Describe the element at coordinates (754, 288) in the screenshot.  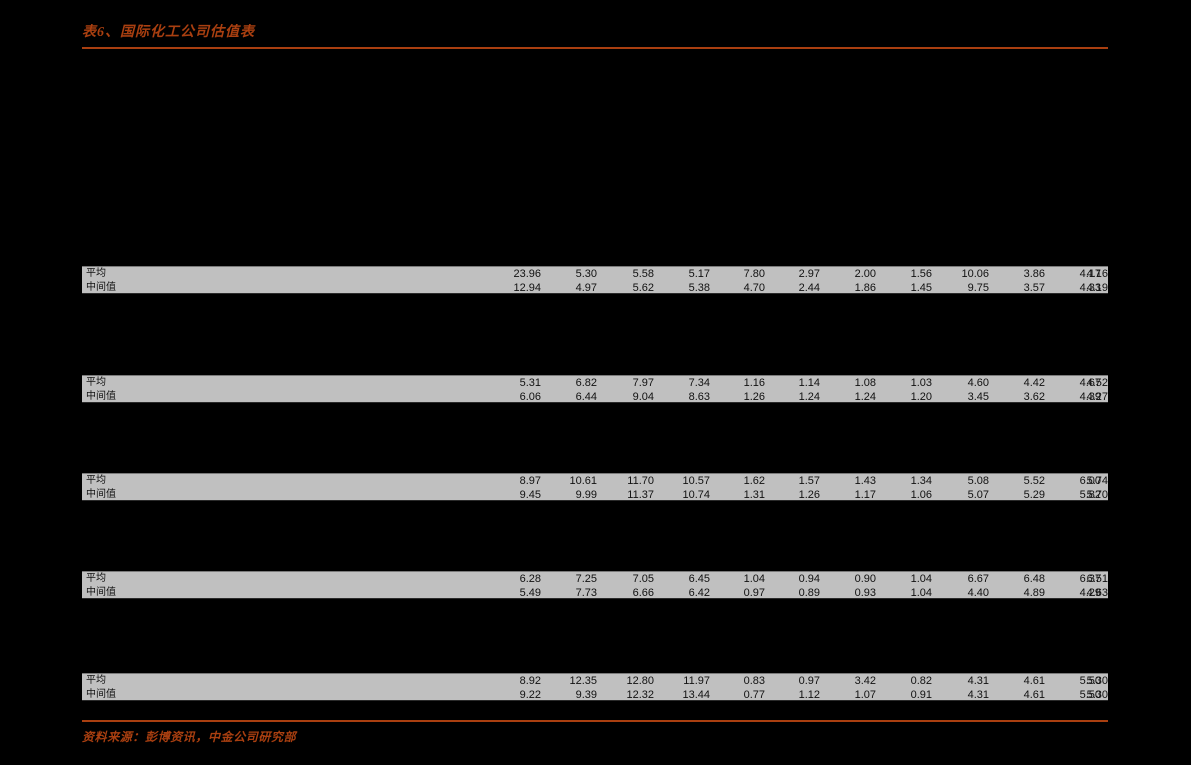
I see `table-cell: 4.70` at that location.